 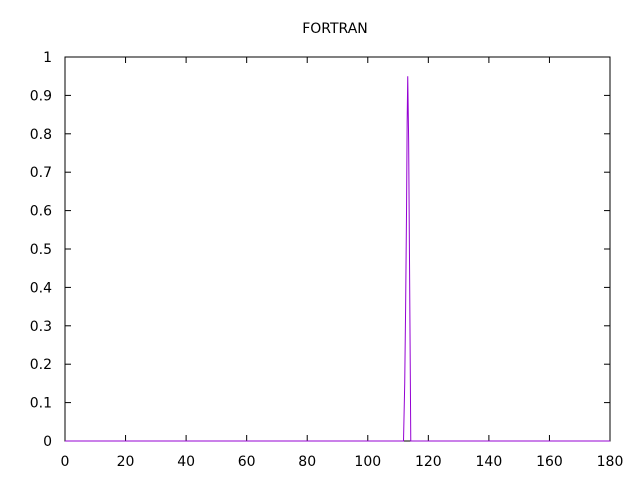 What do you see at coordinates (186, 462) in the screenshot?
I see `x-tick-label: 40` at bounding box center [186, 462].